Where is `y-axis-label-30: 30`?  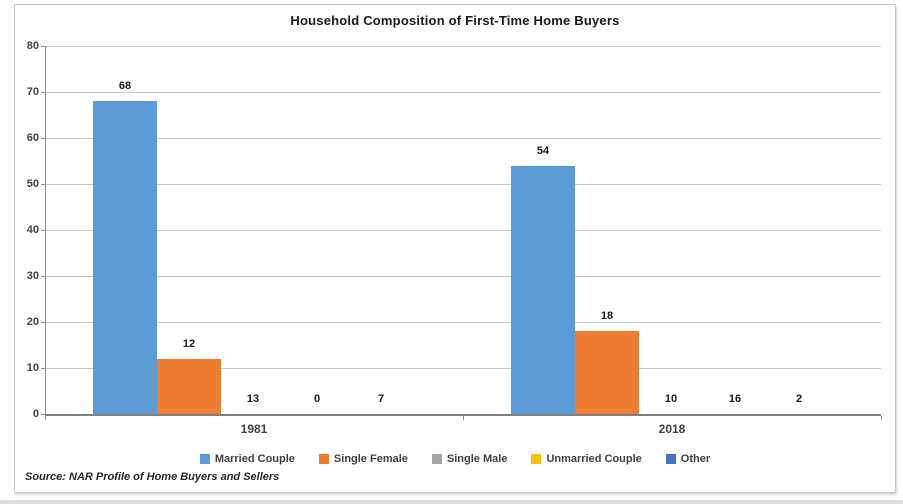 y-axis-label-30: 30 is located at coordinates (32, 276).